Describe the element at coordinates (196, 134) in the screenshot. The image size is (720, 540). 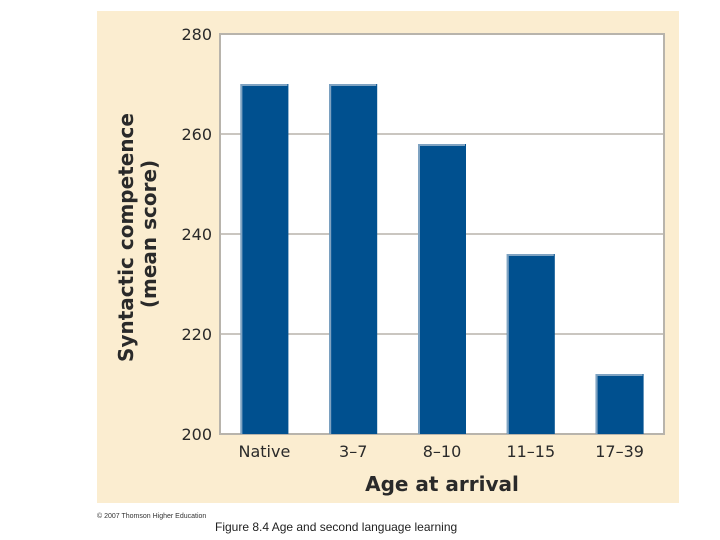
I see `y-tick-label: 260` at that location.